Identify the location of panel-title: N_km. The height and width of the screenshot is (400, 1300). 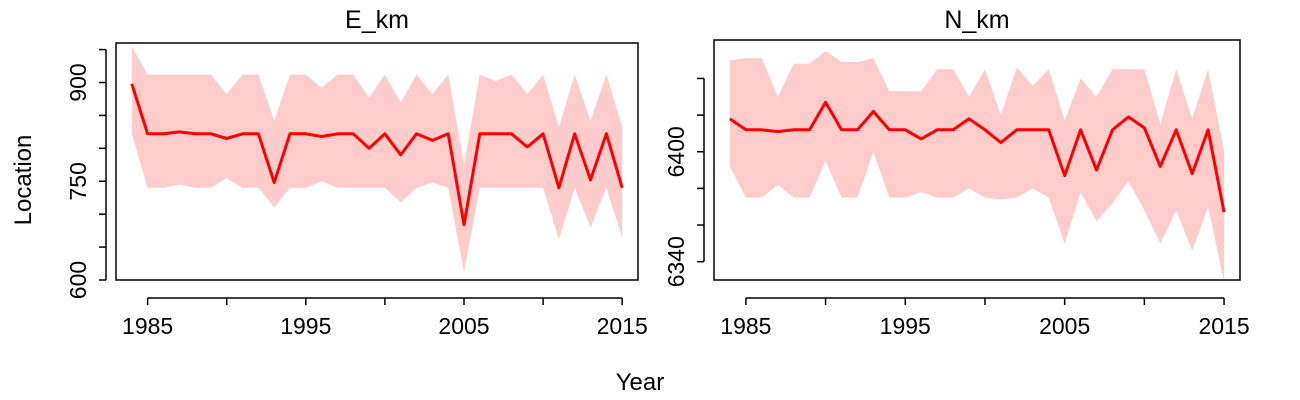
(976, 20).